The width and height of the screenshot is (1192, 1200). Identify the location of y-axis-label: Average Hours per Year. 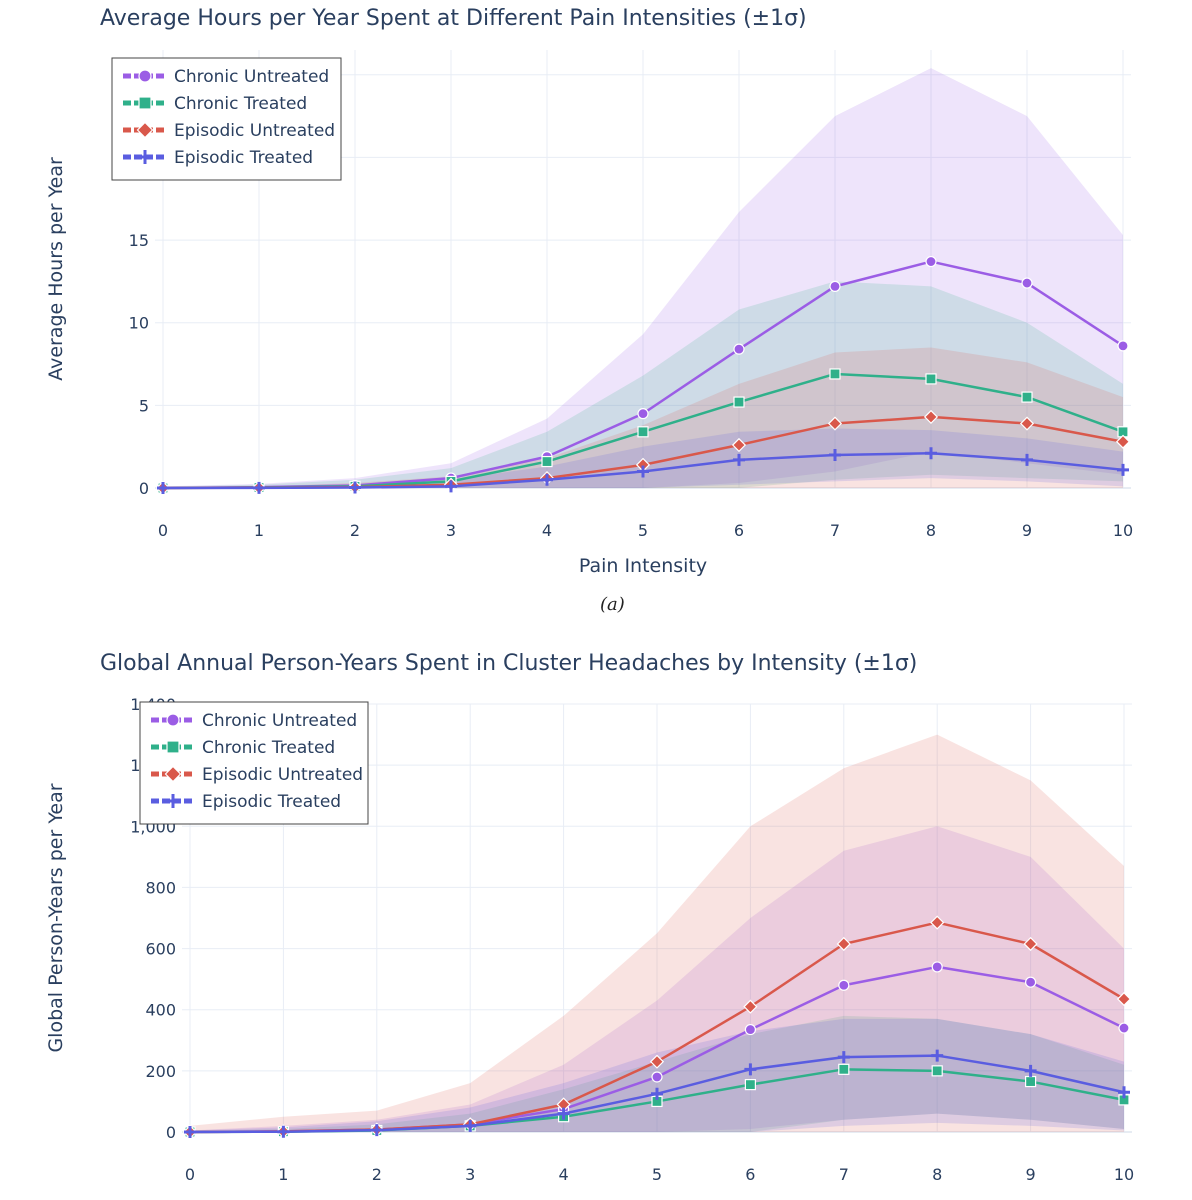
(56, 269).